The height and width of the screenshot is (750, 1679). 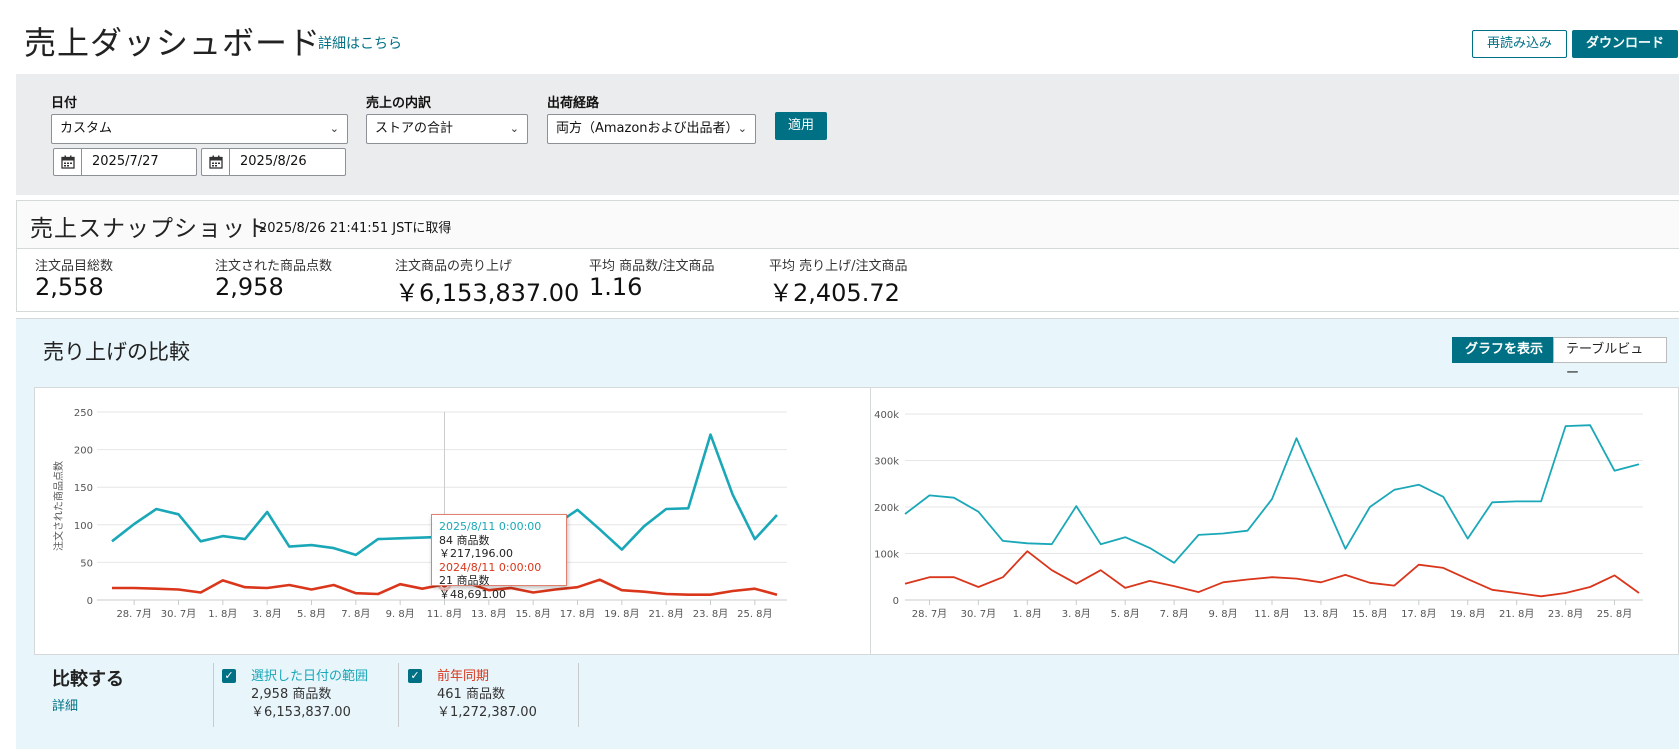 What do you see at coordinates (355, 614) in the screenshot?
I see `x-tick-label: 7. 8月` at bounding box center [355, 614].